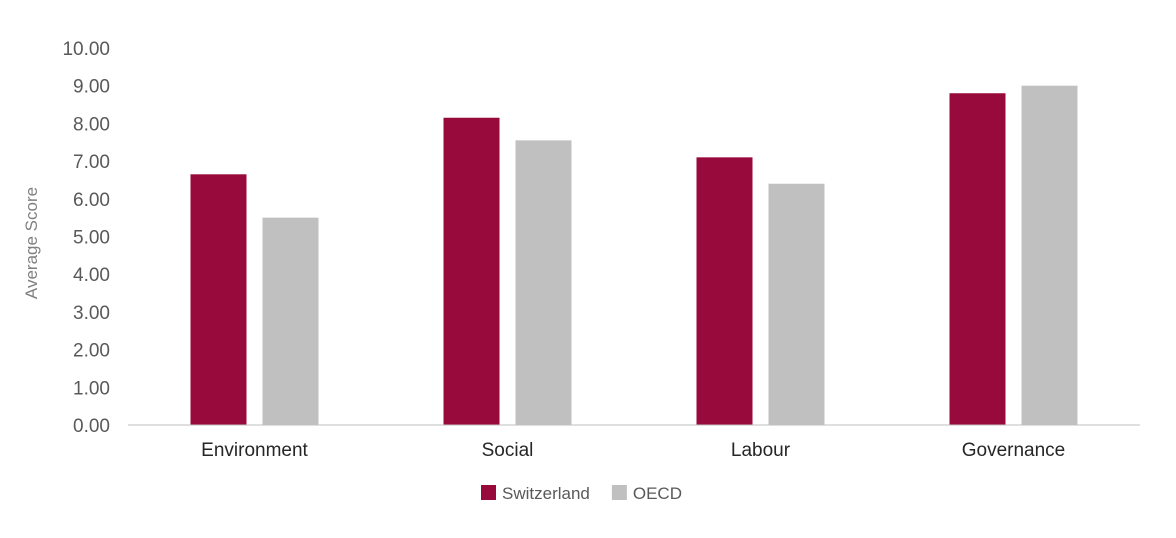 The height and width of the screenshot is (538, 1176). I want to click on y-axis-label: Average Score, so click(31, 243).